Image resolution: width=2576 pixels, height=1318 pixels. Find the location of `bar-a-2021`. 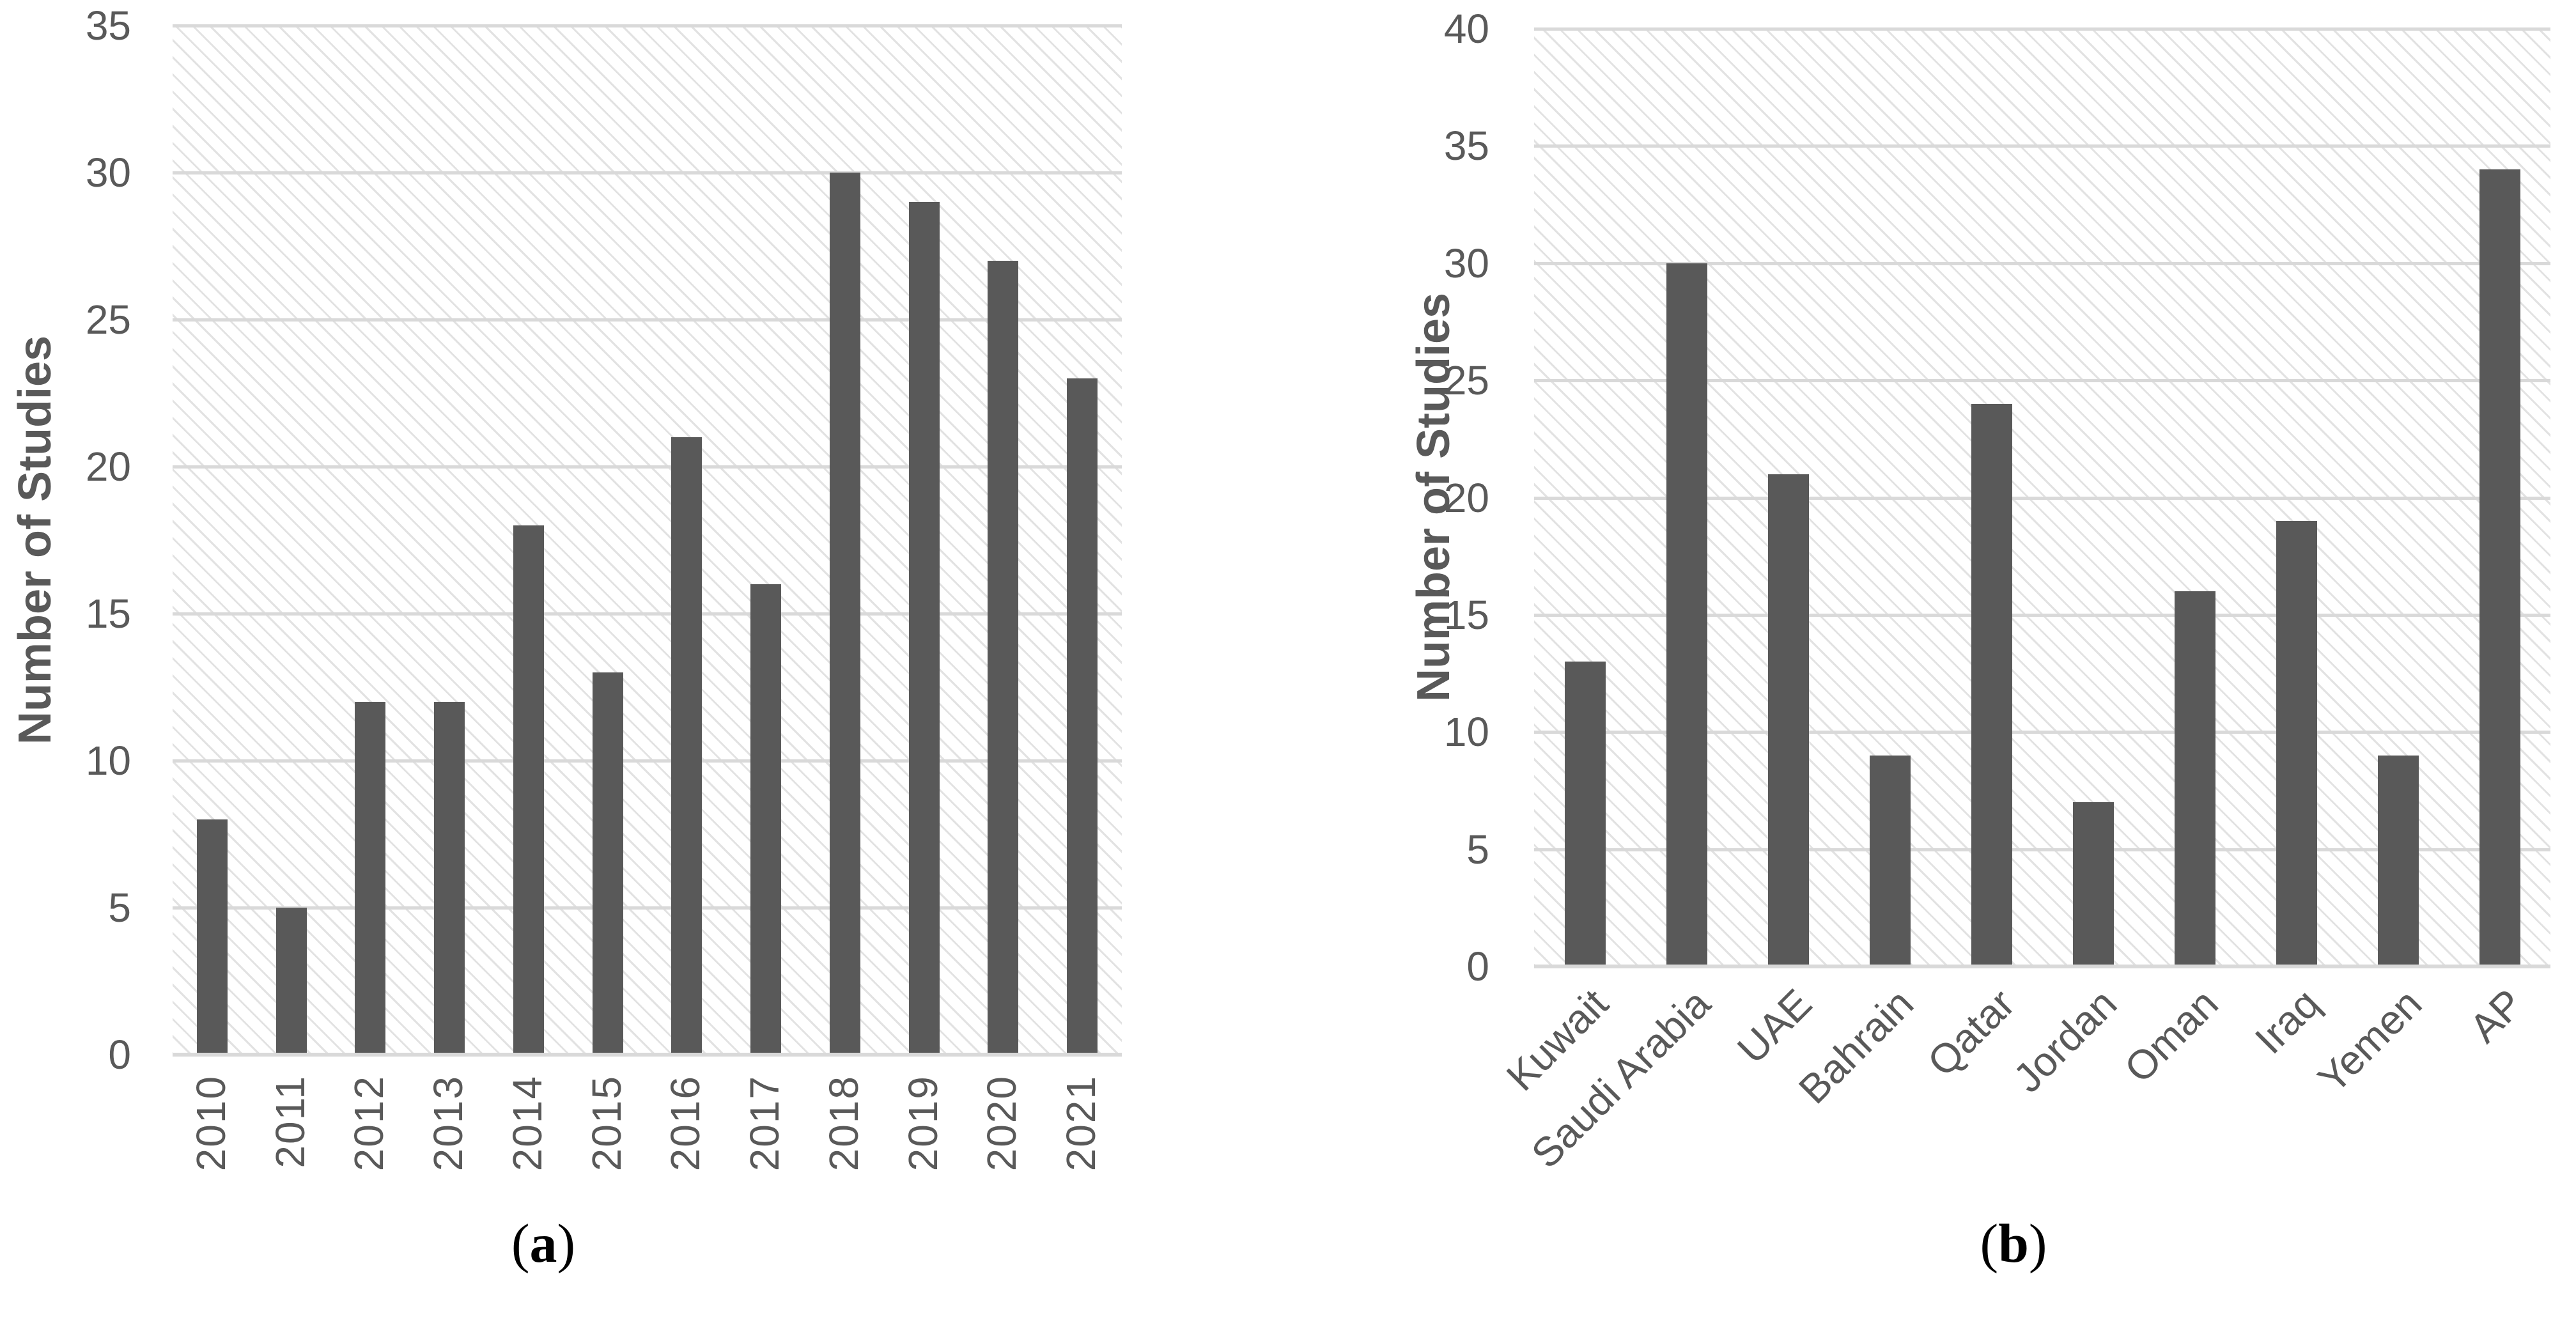

bar-a-2021 is located at coordinates (1082, 716).